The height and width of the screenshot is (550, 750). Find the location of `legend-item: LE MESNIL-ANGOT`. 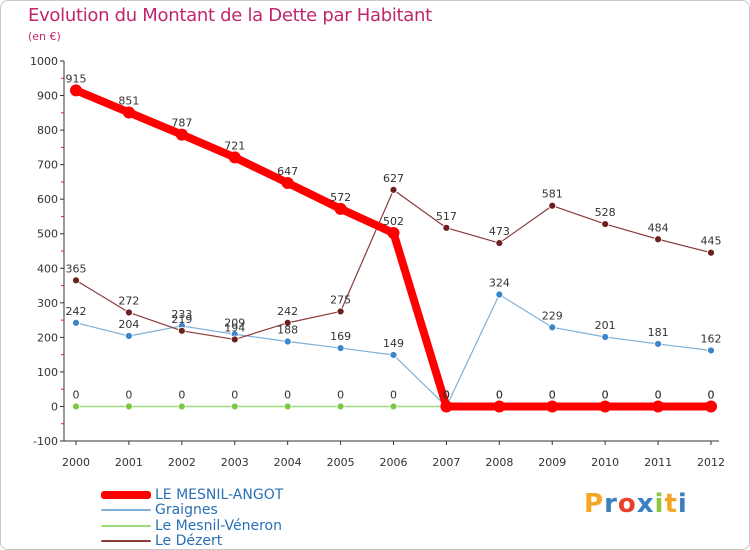

legend-item: LE MESNIL-ANGOT is located at coordinates (192, 495).